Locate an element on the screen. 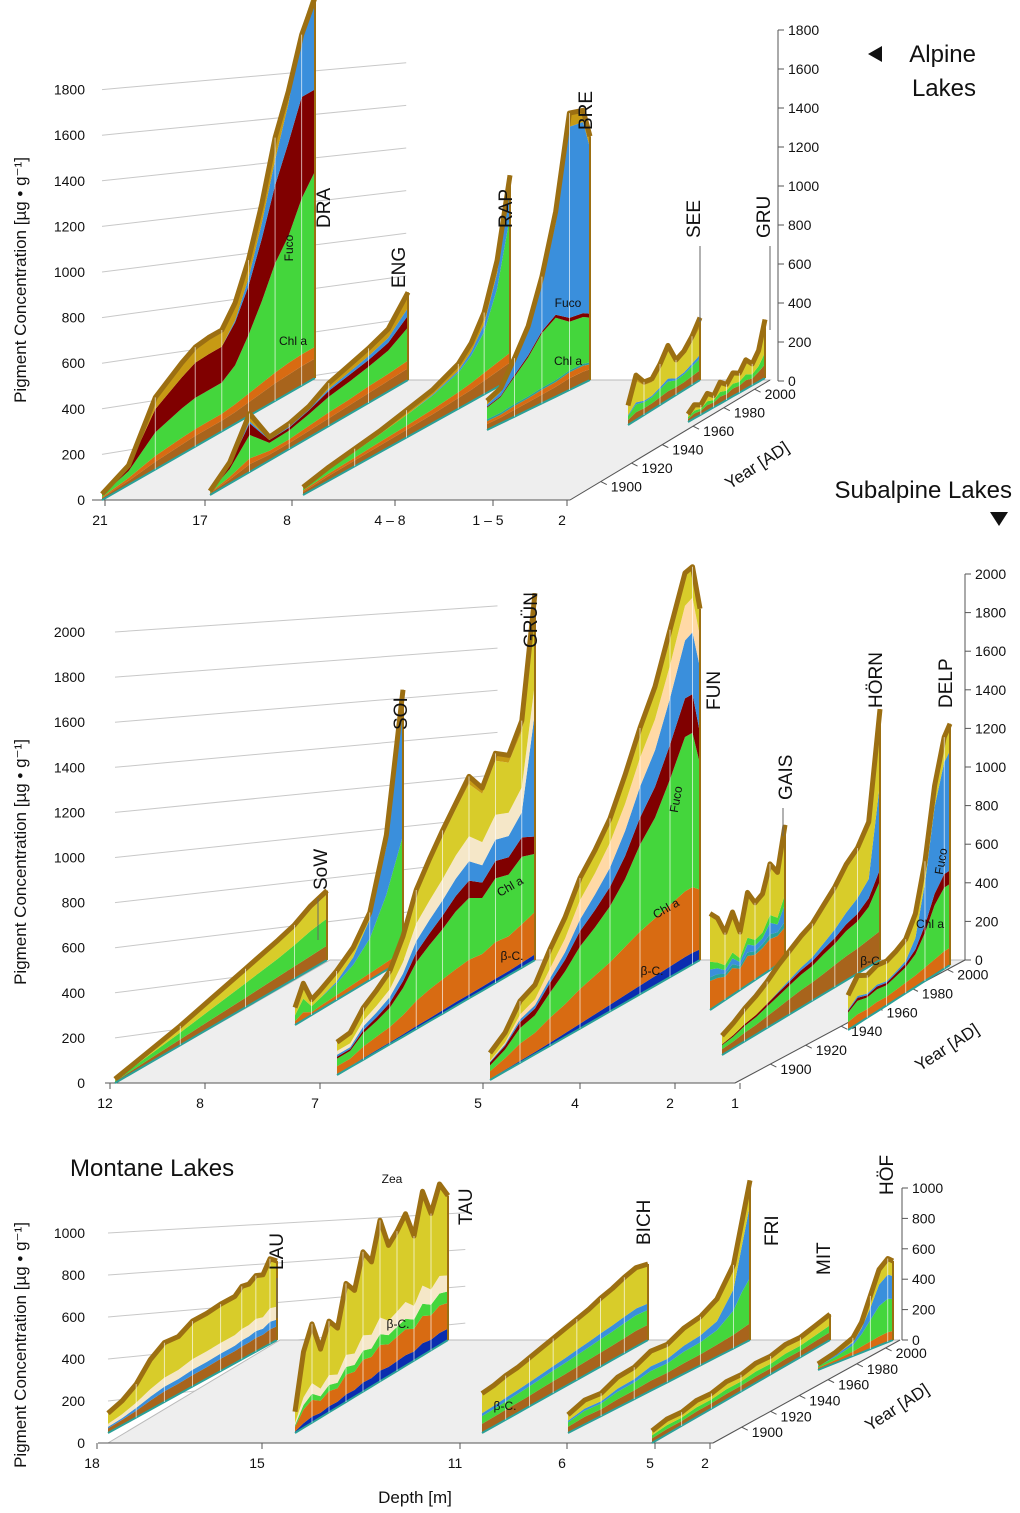  panel-heading: Montane Lakes is located at coordinates (152, 1168).